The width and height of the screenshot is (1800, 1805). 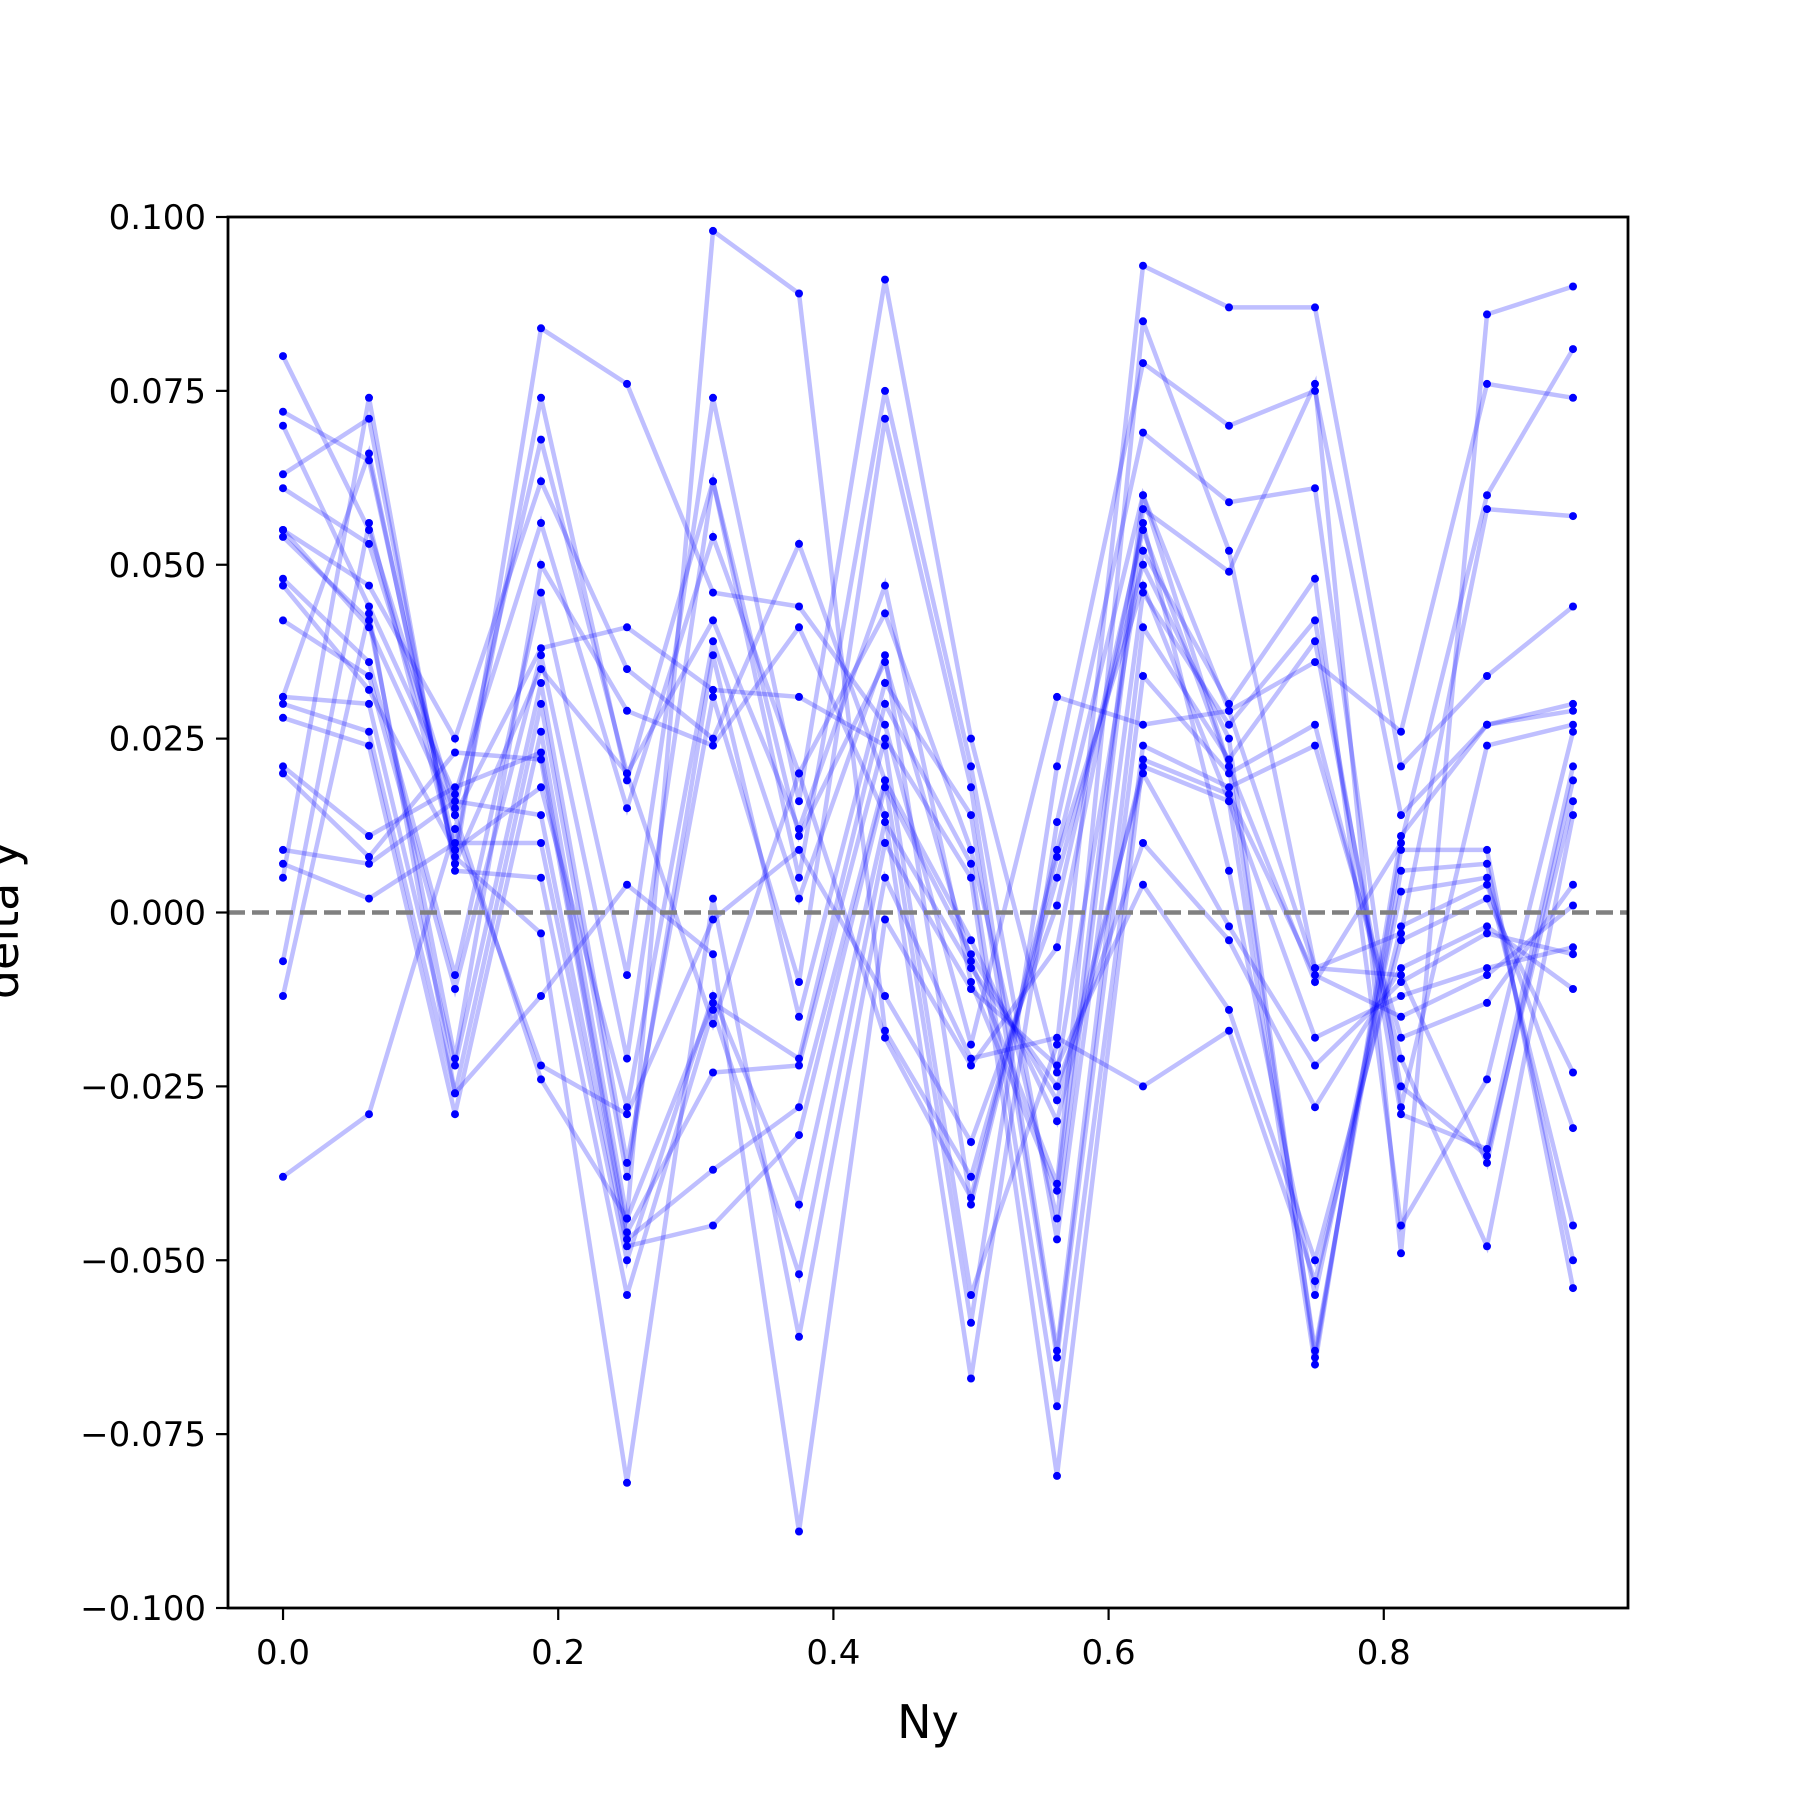 What do you see at coordinates (14, 920) in the screenshot?
I see `y-axis-label: delta y` at bounding box center [14, 920].